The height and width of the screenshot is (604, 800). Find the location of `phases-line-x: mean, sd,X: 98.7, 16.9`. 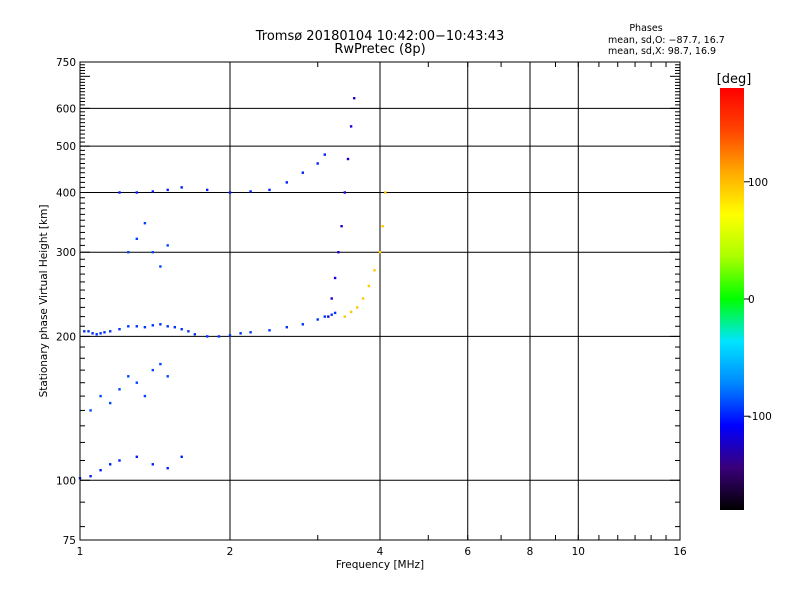

phases-line-x: mean, sd,X: 98.7, 16.9 is located at coordinates (662, 51).